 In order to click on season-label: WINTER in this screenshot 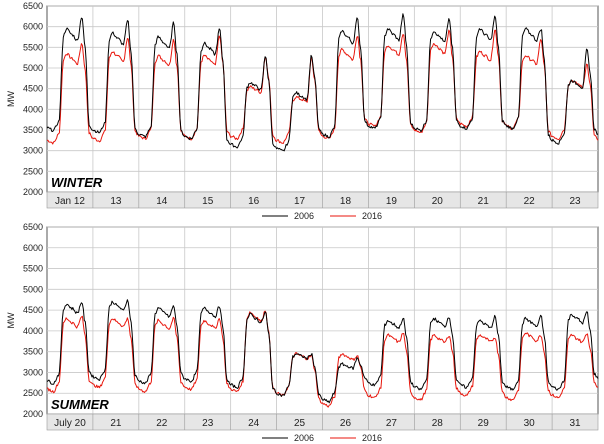, I will do `click(77, 182)`.